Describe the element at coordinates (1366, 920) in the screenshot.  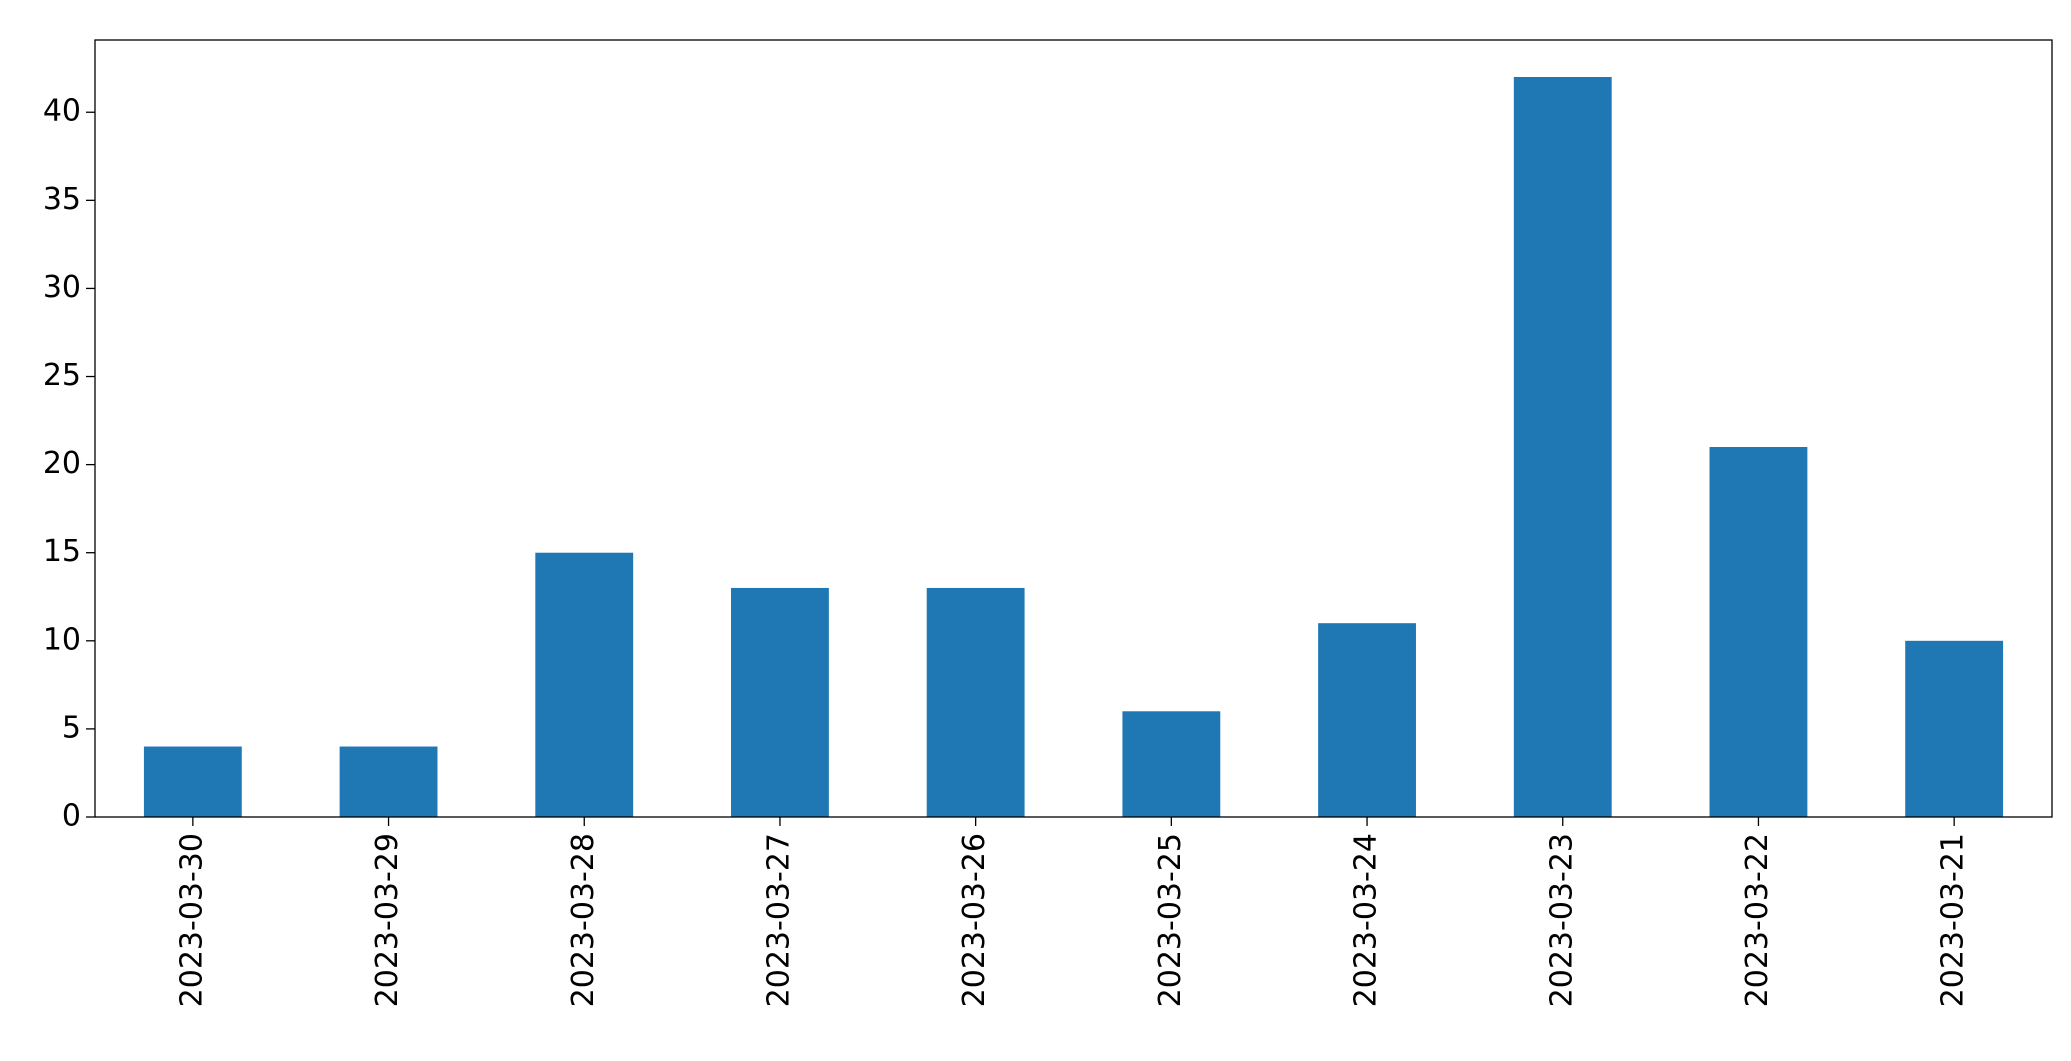
I see `x-tick-label: 2023-03-24` at that location.